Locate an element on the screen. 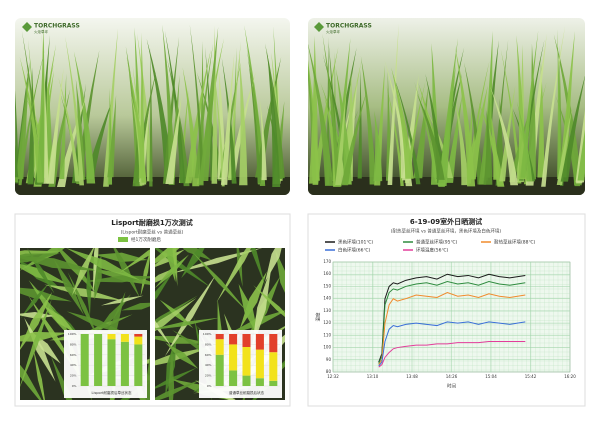  legend-label: 白色环境(66℃) is located at coordinates (354, 250).